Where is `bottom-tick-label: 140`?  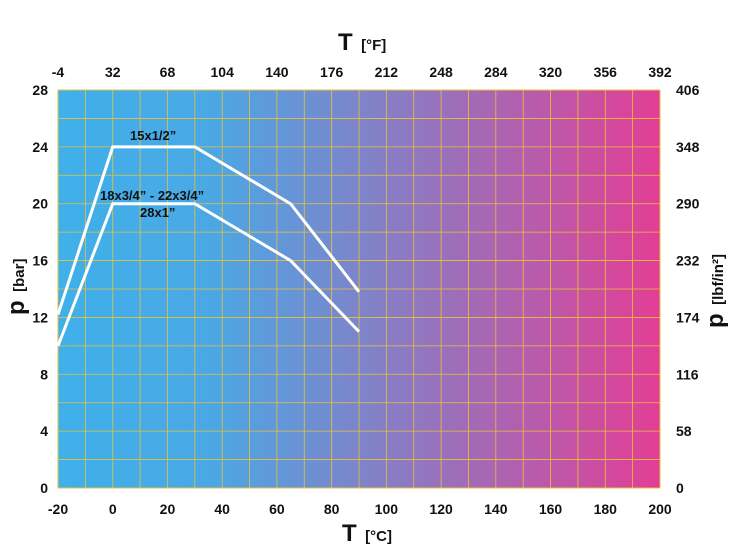 bottom-tick-label: 140 is located at coordinates (496, 509).